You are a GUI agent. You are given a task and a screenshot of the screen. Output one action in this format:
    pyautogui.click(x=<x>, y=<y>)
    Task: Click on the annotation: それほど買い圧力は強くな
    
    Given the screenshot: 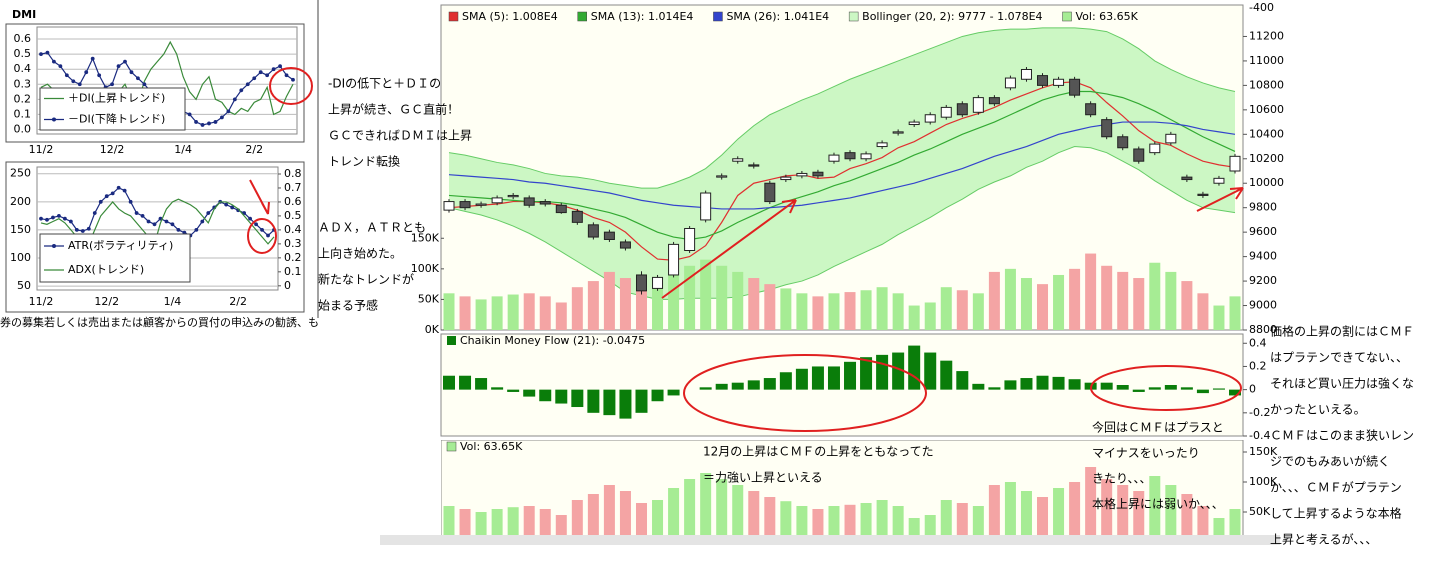 What is the action you would take?
    pyautogui.click(x=1342, y=384)
    